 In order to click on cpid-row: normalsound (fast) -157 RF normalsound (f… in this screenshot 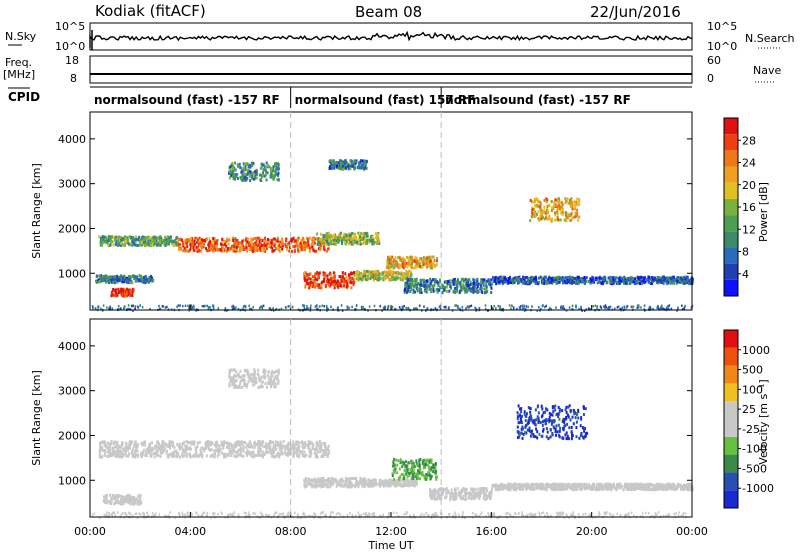, I will do `click(362, 97)`.